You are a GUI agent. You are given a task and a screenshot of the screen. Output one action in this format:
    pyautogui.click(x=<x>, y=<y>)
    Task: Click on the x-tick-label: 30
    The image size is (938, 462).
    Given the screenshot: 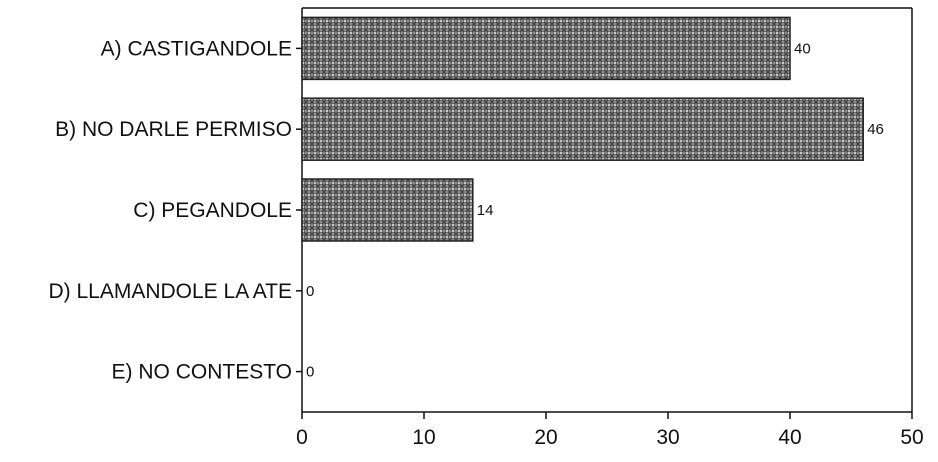 What is the action you would take?
    pyautogui.click(x=667, y=437)
    